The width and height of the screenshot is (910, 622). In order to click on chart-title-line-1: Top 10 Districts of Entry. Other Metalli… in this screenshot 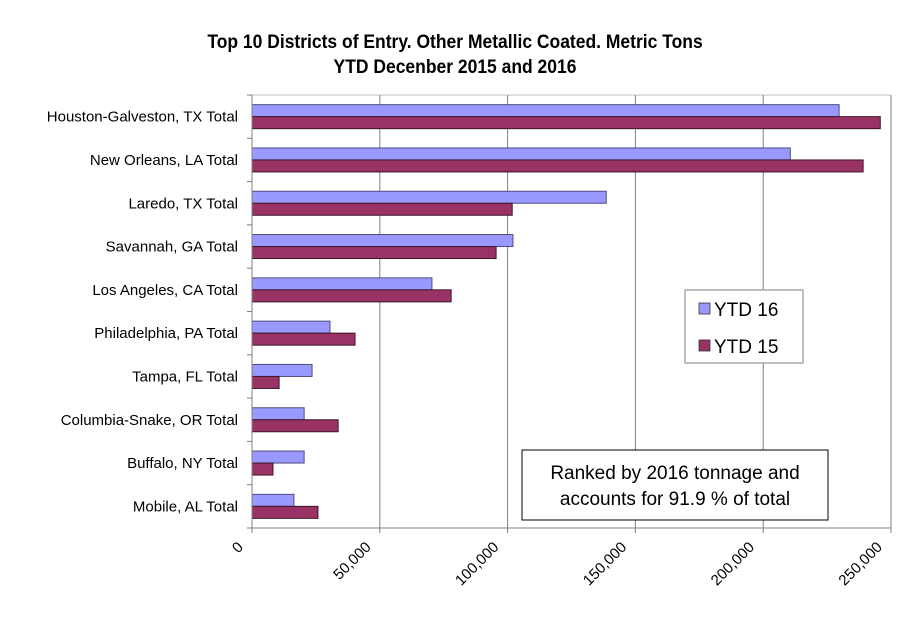, I will do `click(455, 42)`.